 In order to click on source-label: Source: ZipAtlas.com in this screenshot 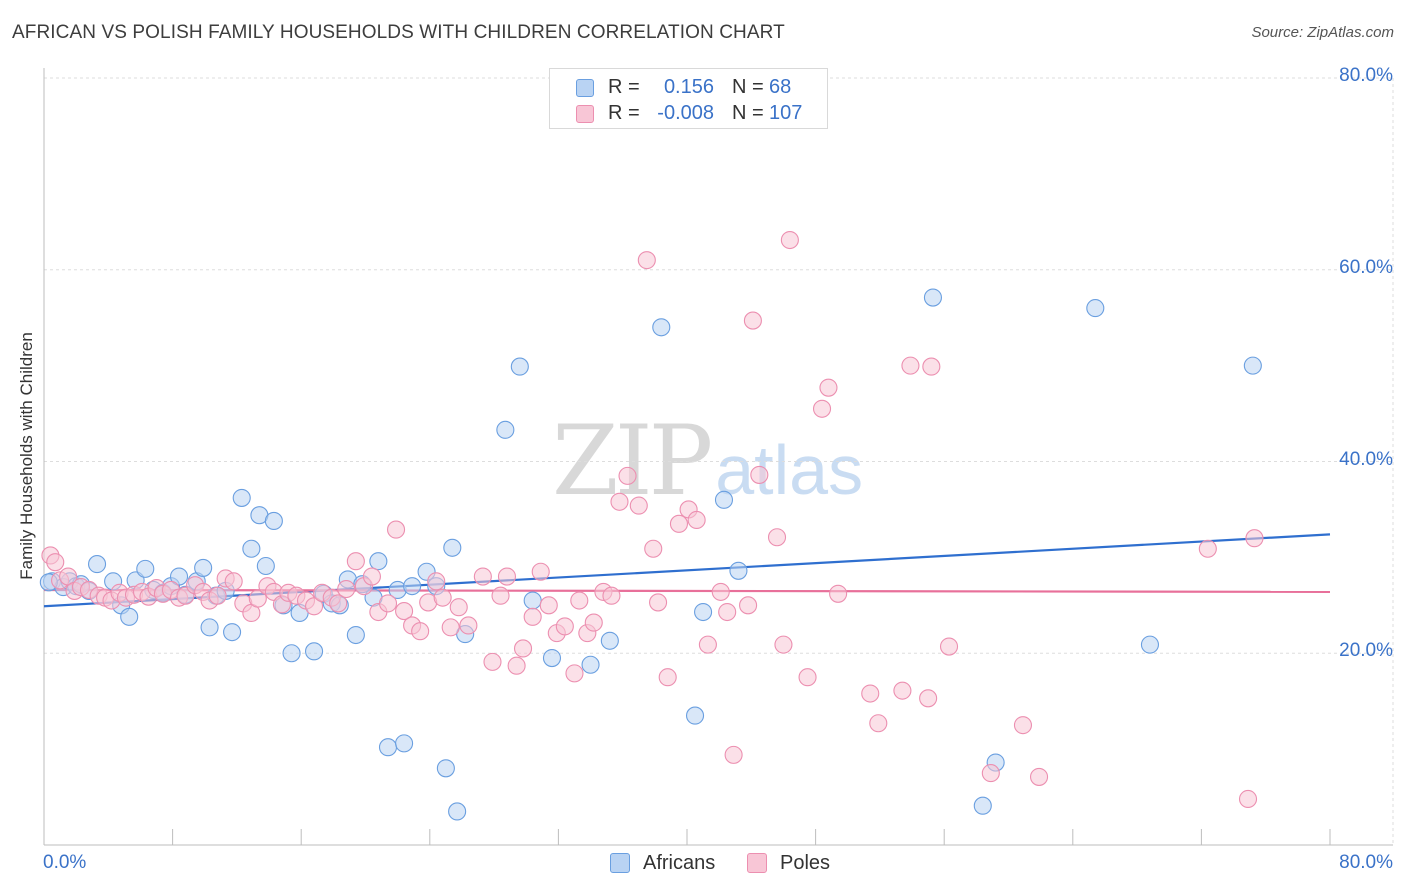, I will do `click(1322, 32)`.